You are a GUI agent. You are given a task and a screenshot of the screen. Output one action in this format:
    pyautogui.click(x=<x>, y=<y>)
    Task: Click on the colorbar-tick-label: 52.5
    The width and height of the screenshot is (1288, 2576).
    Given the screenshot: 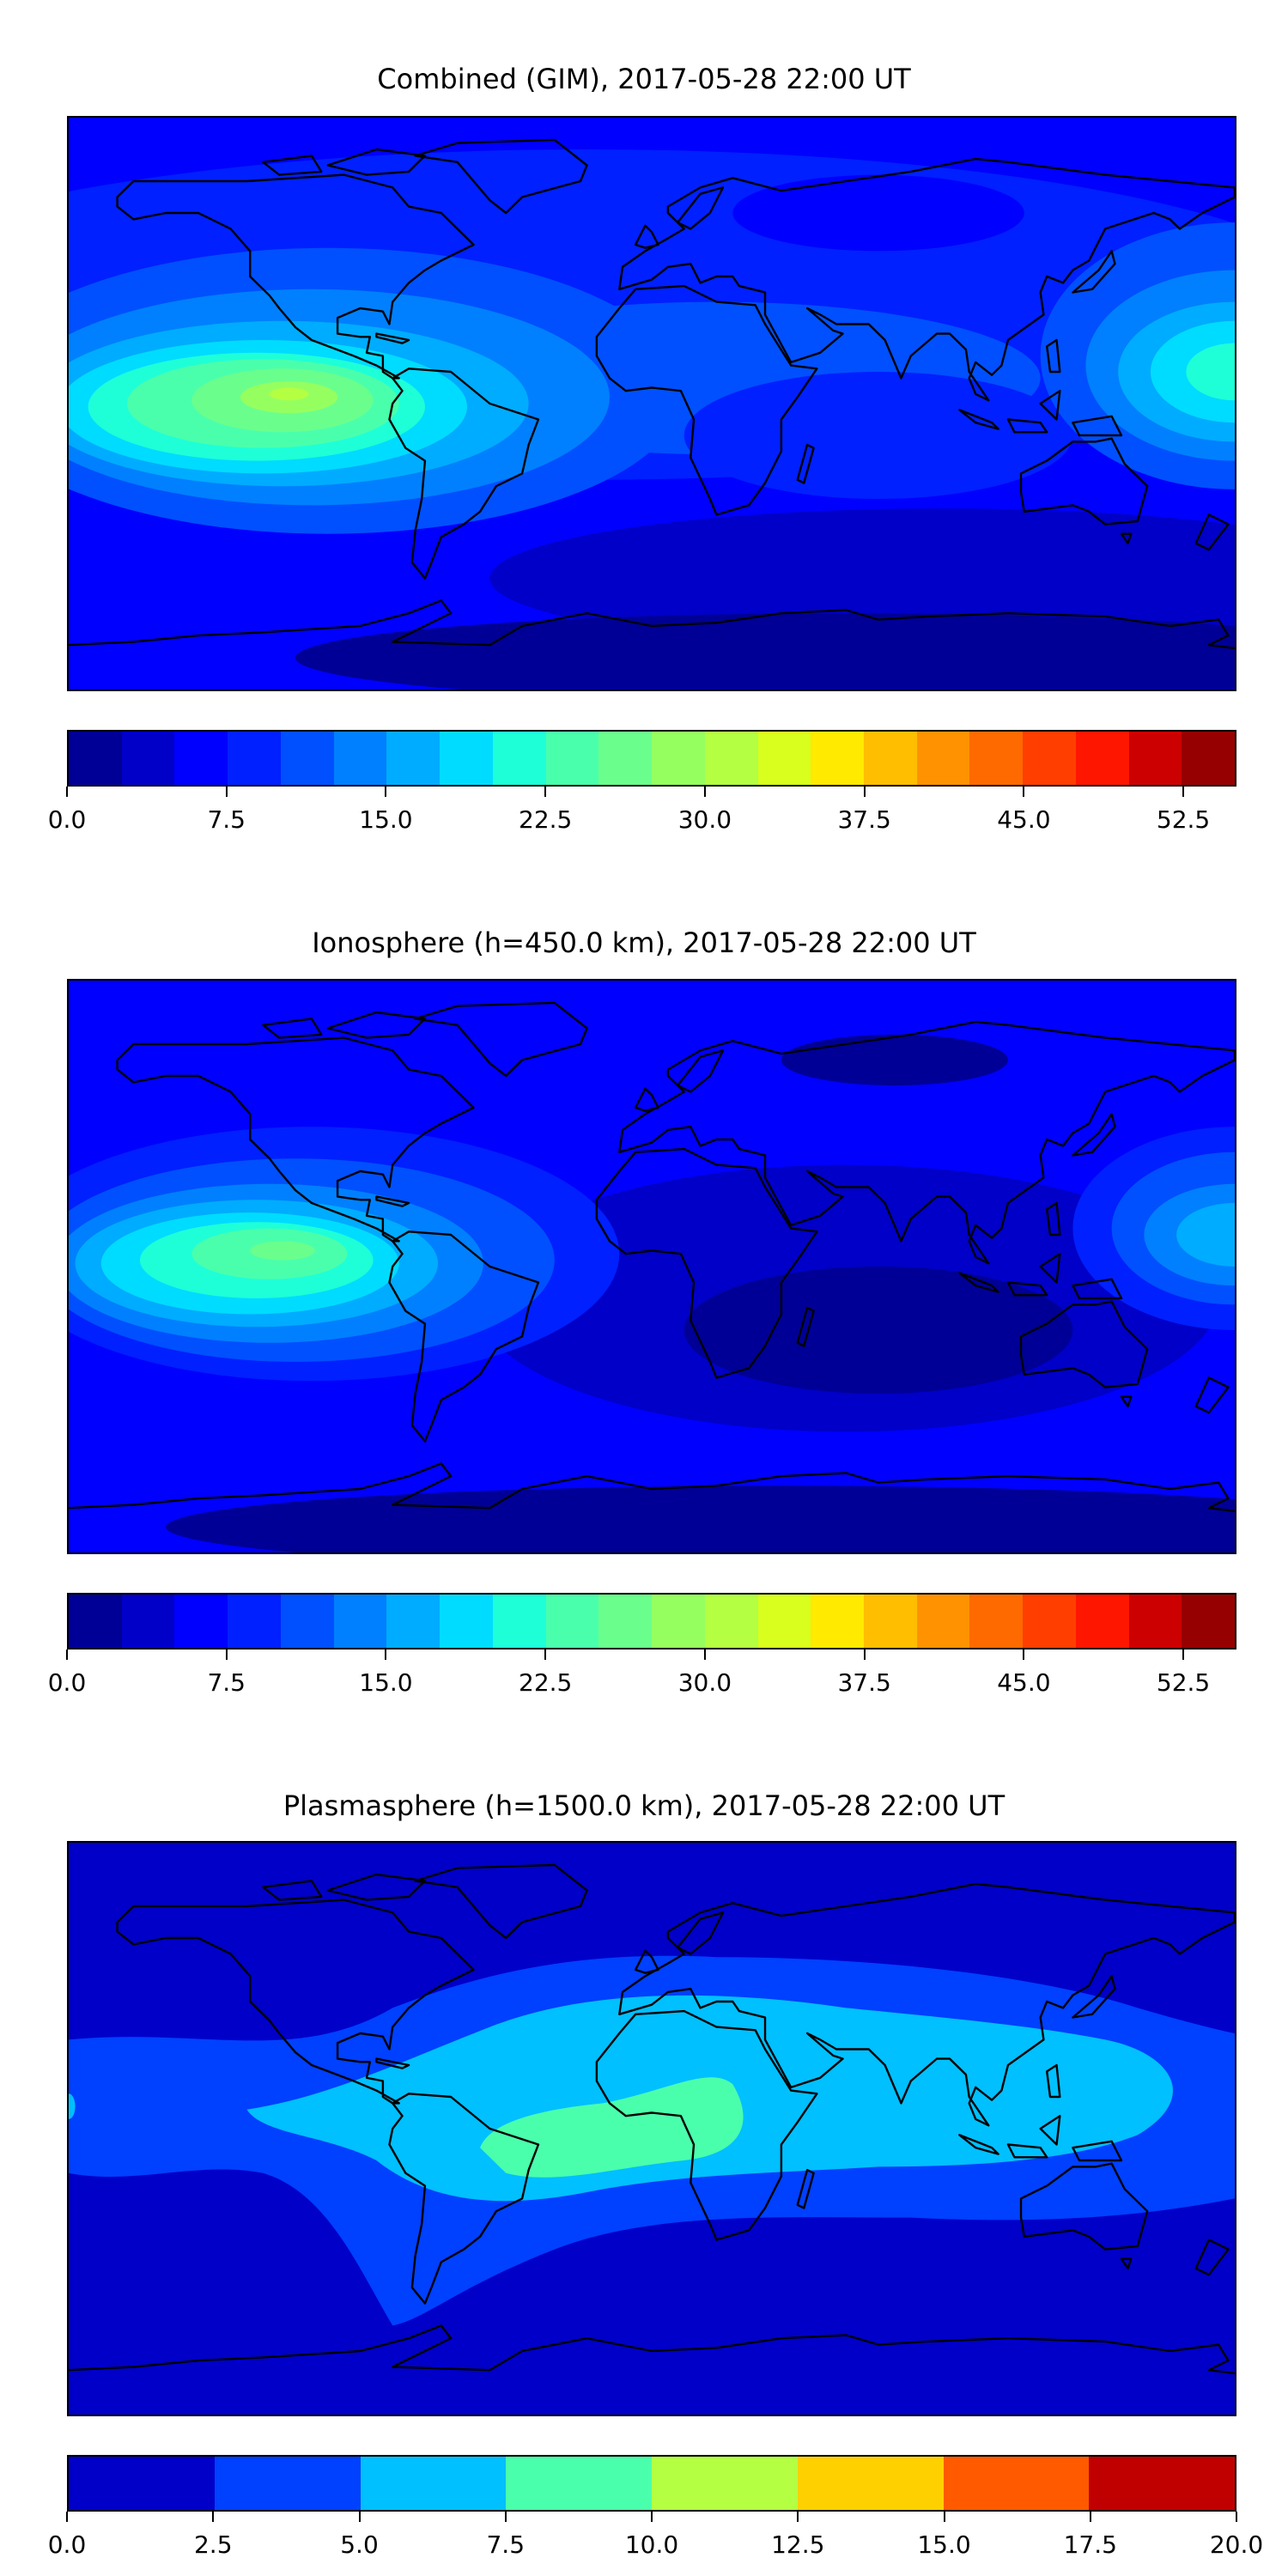 What is the action you would take?
    pyautogui.click(x=1184, y=819)
    